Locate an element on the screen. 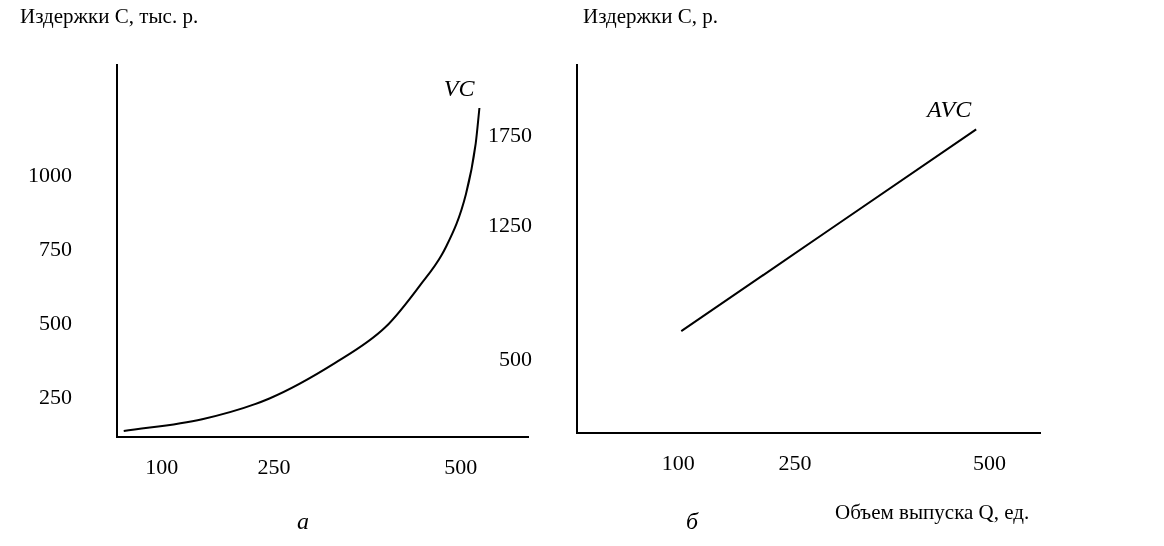  text: а is located at coordinates (303, 521).